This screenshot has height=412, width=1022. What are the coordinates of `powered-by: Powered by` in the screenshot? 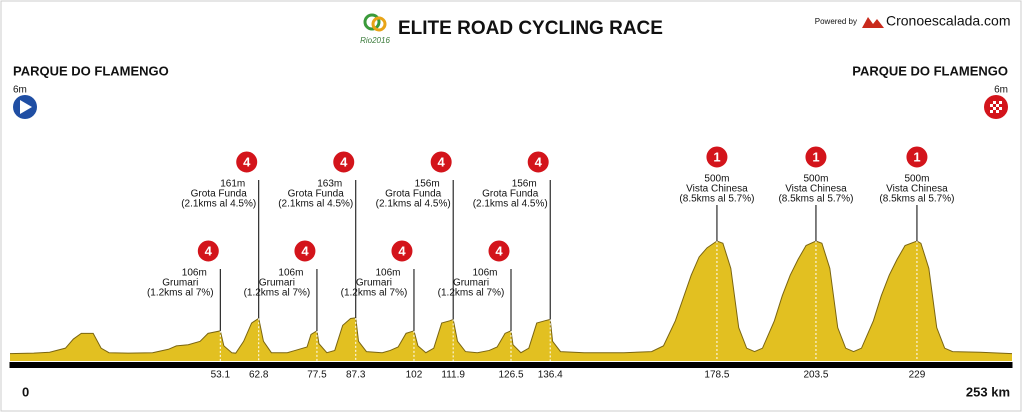 It's located at (836, 21).